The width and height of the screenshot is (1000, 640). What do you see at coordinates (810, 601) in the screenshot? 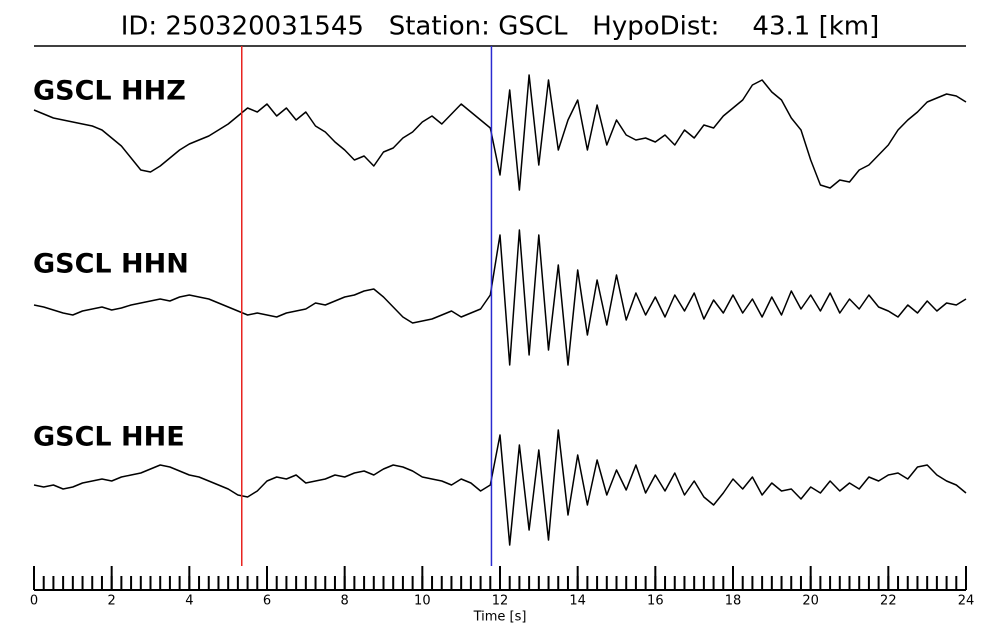
I see `x-tick-label: 20` at bounding box center [810, 601].